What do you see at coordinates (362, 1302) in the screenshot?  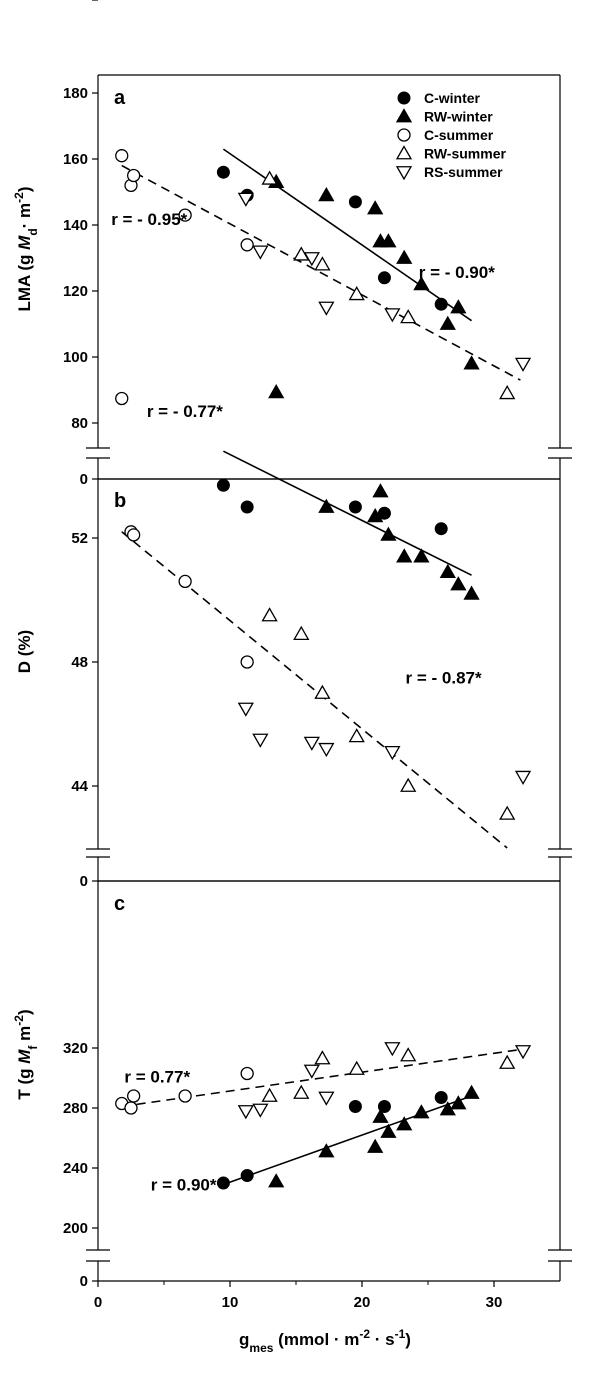 I see `x-tick-label: 20` at bounding box center [362, 1302].